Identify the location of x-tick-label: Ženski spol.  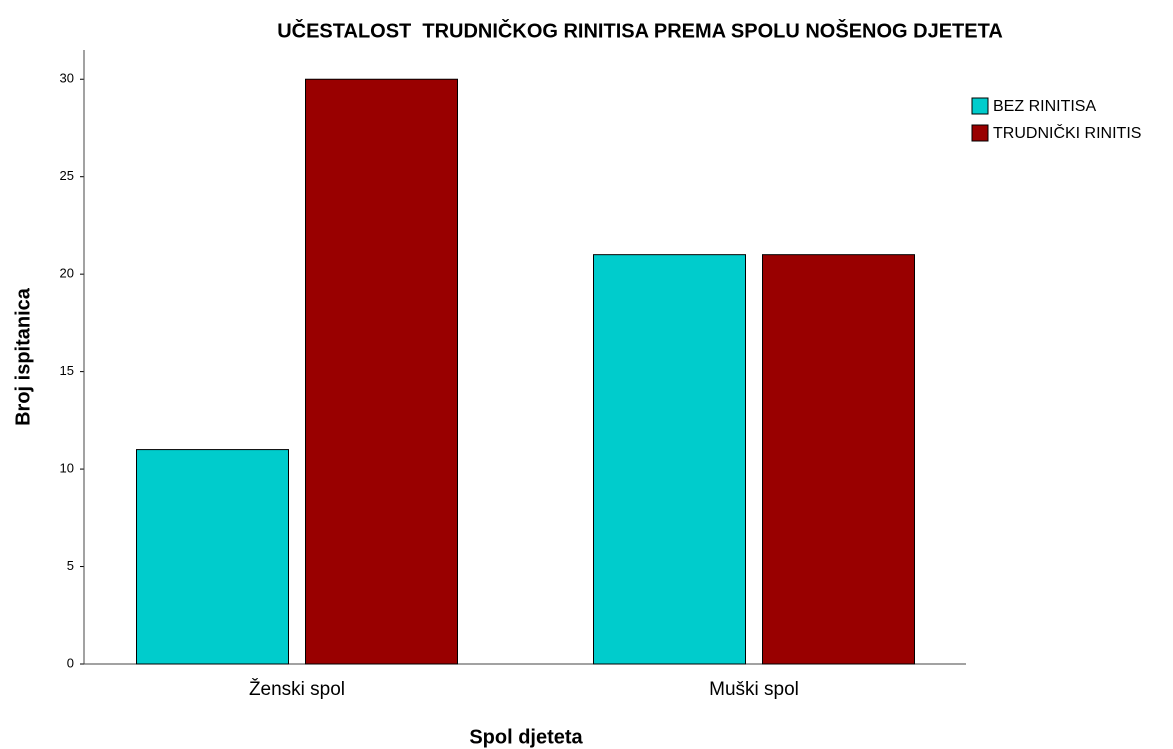
(297, 689).